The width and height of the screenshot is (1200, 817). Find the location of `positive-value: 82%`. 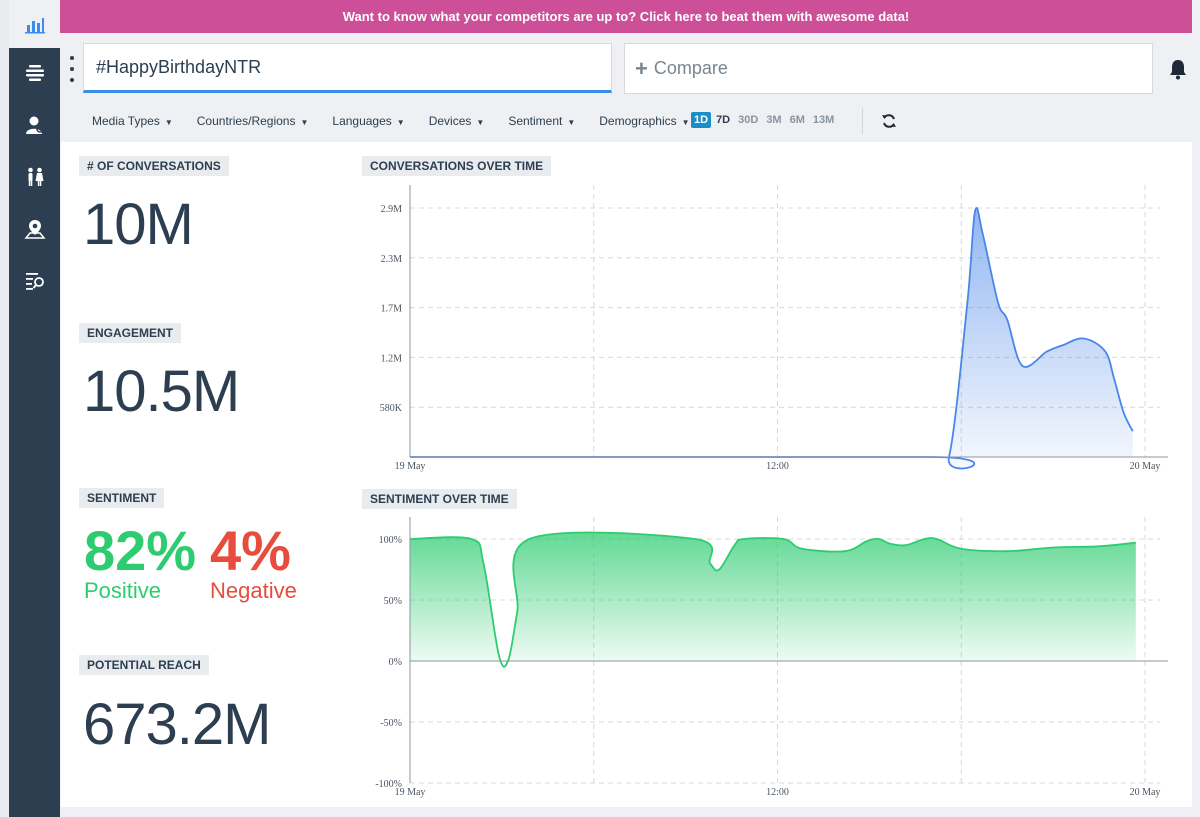

positive-value: 82% is located at coordinates (140, 550).